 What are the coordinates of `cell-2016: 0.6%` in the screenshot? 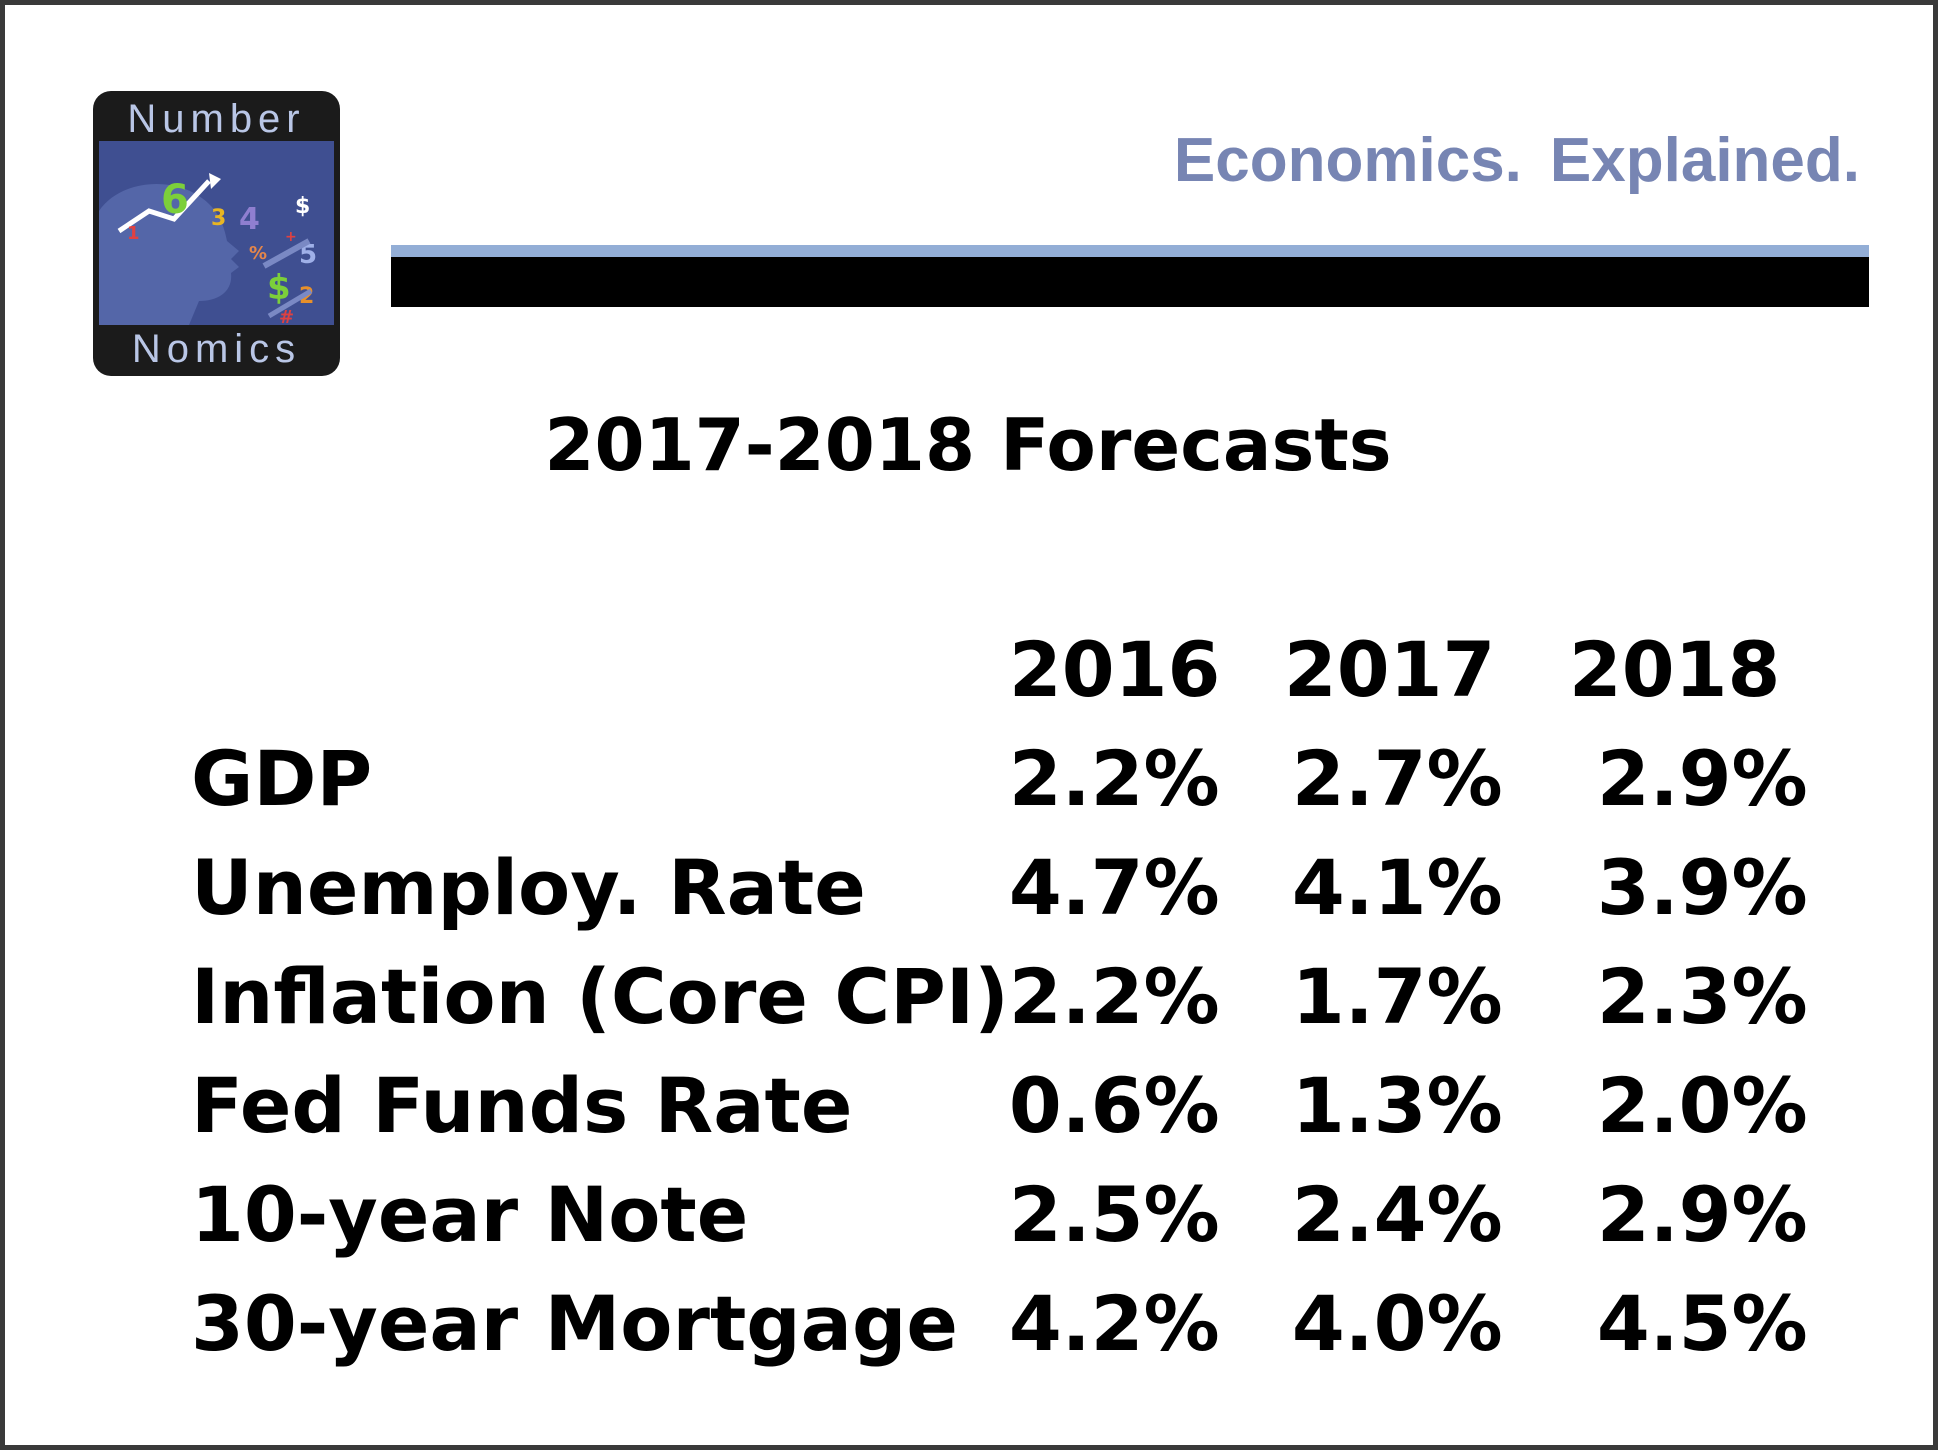 It's located at (1114, 1105).